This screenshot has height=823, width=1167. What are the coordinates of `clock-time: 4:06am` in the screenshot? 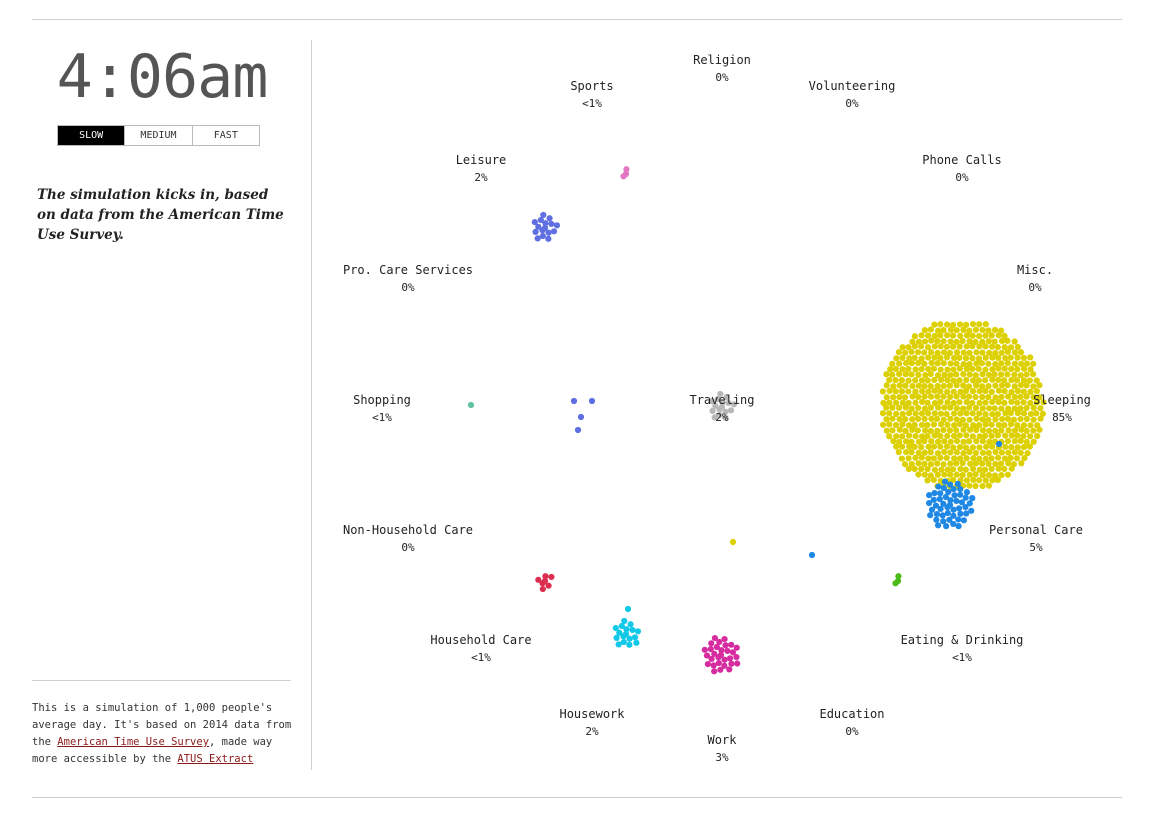 It's located at (162, 77).